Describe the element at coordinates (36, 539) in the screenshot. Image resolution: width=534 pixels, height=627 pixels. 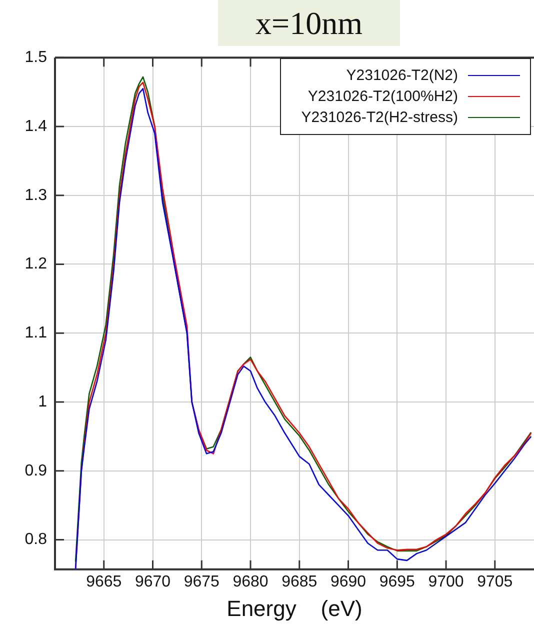
I see `y-tick-label: 0.8` at that location.